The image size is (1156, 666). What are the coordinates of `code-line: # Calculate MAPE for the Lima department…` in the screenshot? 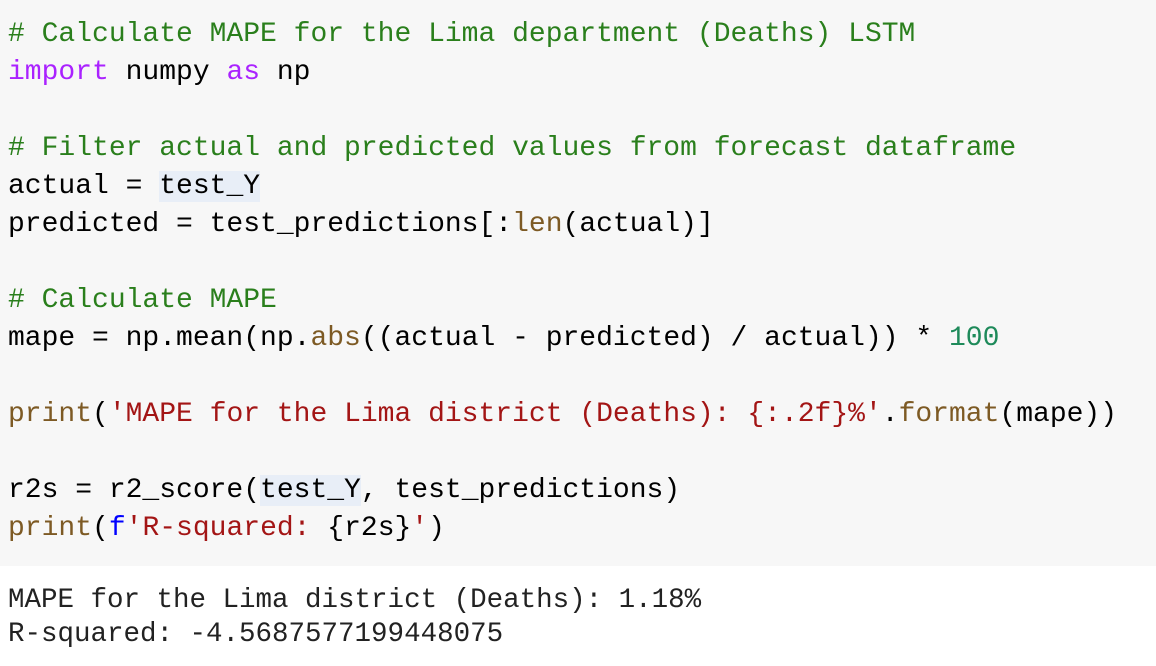 It's located at (582, 35).